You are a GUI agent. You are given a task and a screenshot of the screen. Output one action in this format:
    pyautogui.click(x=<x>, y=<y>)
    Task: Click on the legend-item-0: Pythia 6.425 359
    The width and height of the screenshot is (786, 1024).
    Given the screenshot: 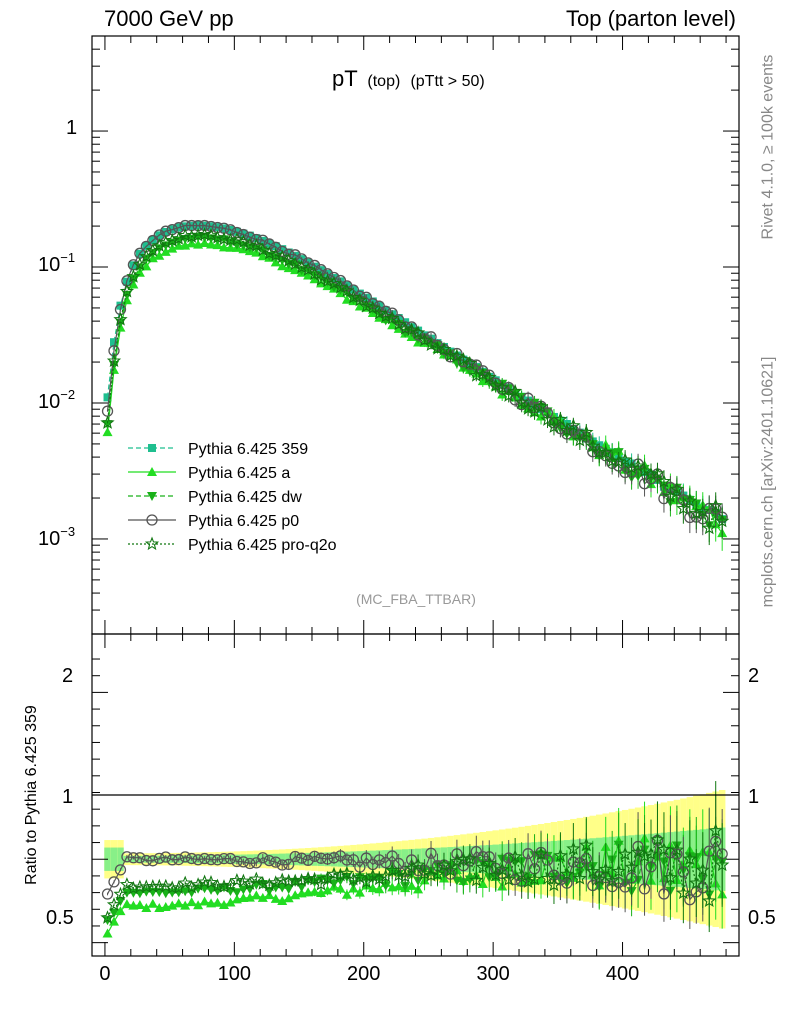 What is the action you would take?
    pyautogui.click(x=218, y=449)
    